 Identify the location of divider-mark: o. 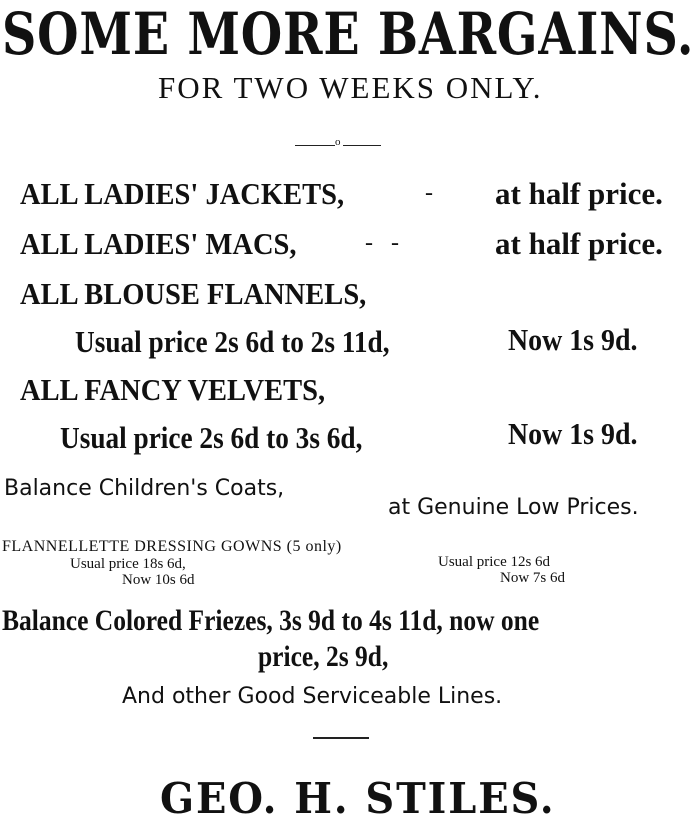
(338, 142).